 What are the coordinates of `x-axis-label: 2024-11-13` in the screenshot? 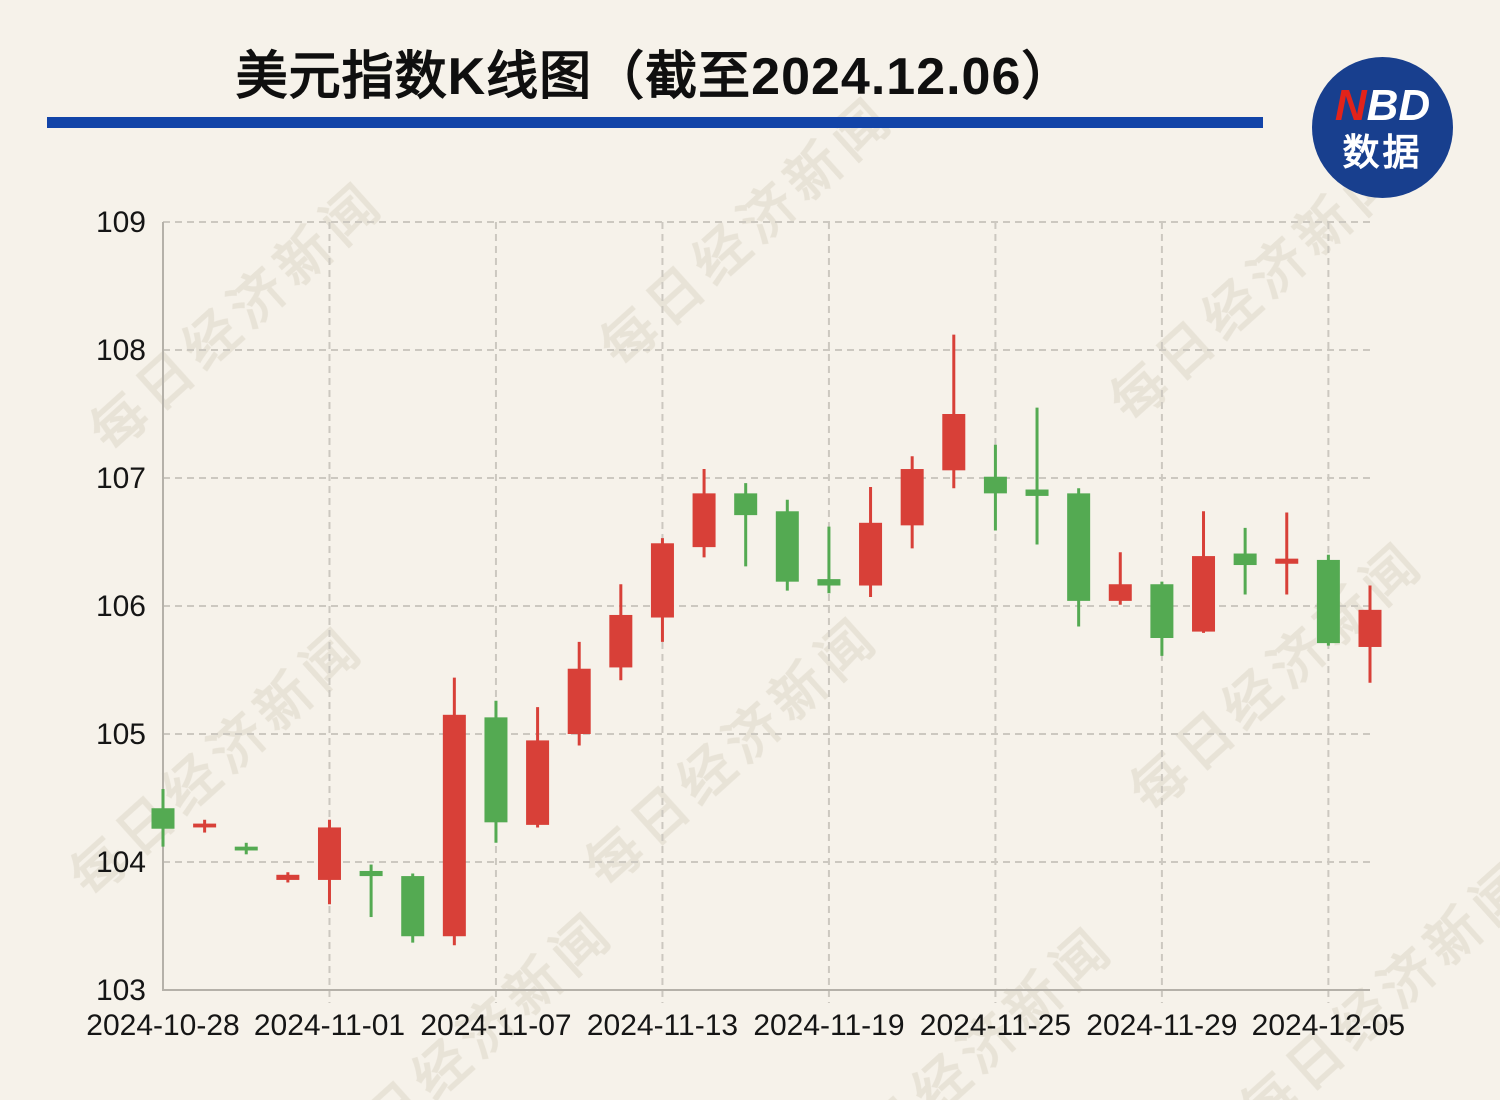 It's located at (662, 1025).